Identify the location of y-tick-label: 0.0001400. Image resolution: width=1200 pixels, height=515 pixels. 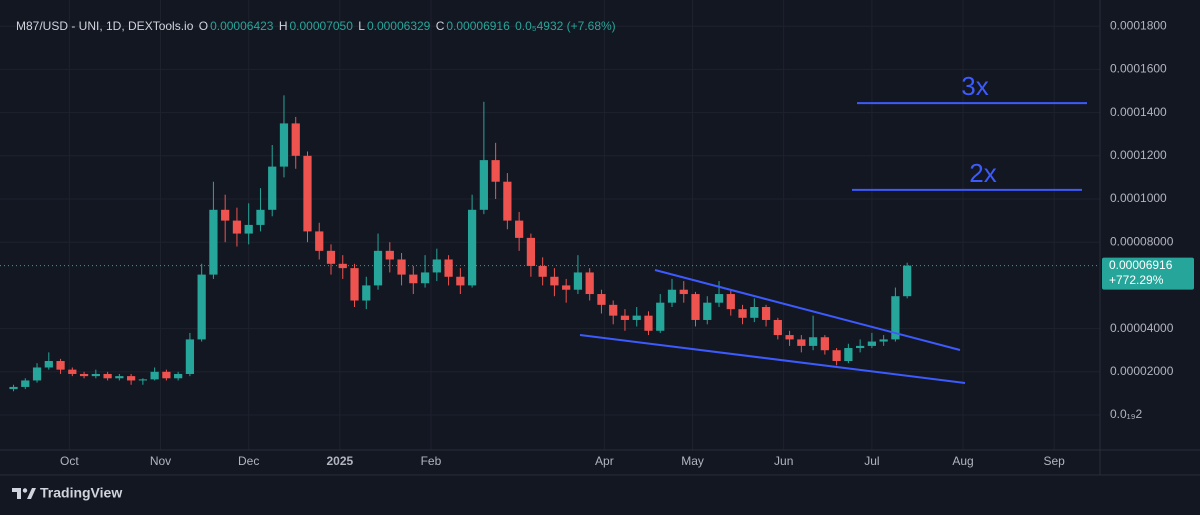
(1138, 112).